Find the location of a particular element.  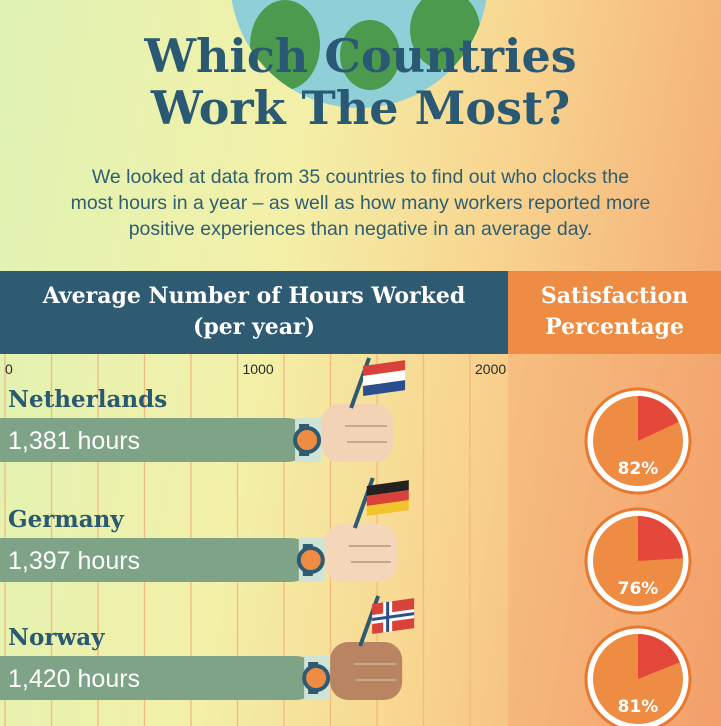

page-title: Which Countries Work The Most? is located at coordinates (360, 82).